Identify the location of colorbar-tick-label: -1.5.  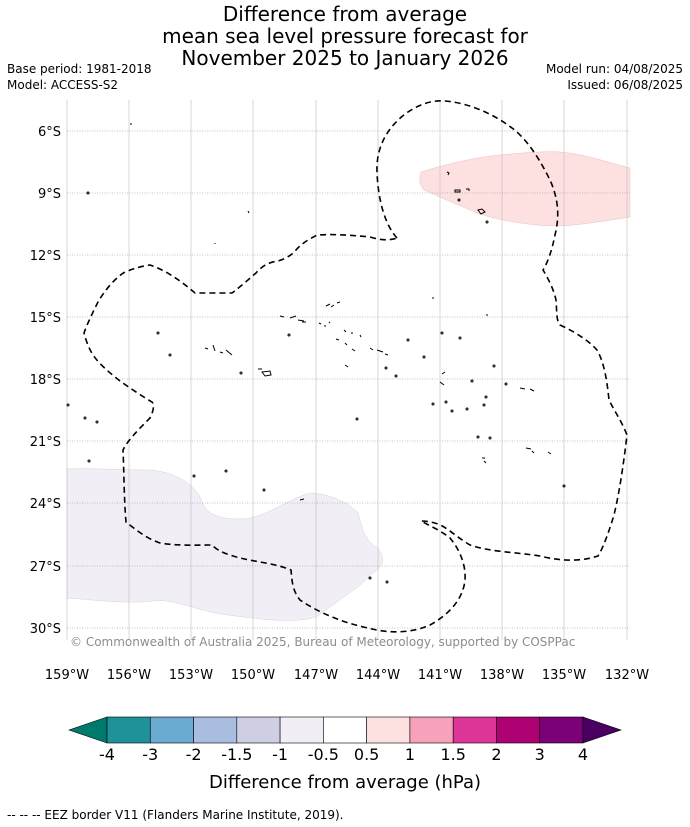
(236, 754).